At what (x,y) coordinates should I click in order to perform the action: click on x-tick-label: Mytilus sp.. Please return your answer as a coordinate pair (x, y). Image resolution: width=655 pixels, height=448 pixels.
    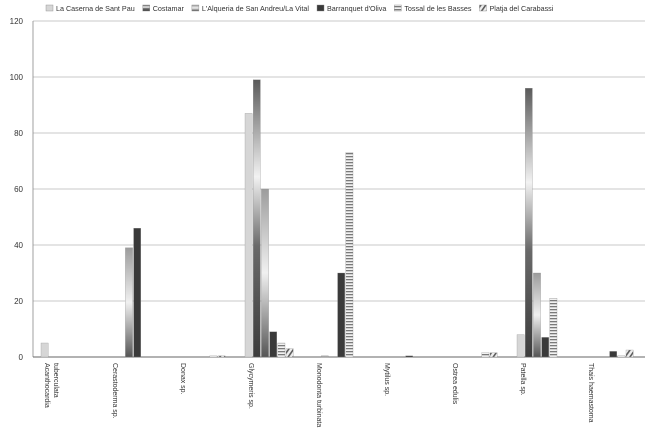
    Looking at the image, I should click on (386, 379).